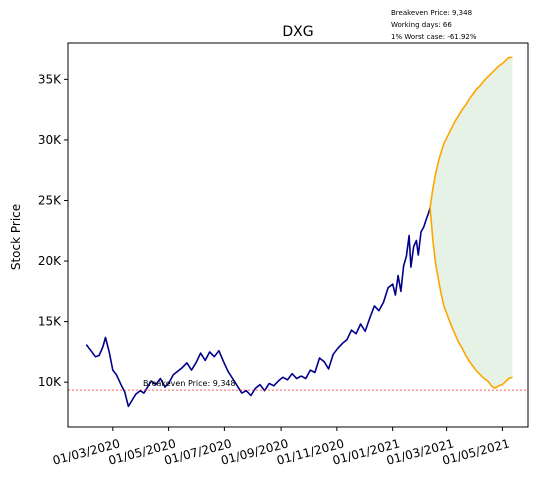 This screenshot has height=482, width=542. Describe the element at coordinates (50, 382) in the screenshot. I see `y-tick-label: 10K` at that location.